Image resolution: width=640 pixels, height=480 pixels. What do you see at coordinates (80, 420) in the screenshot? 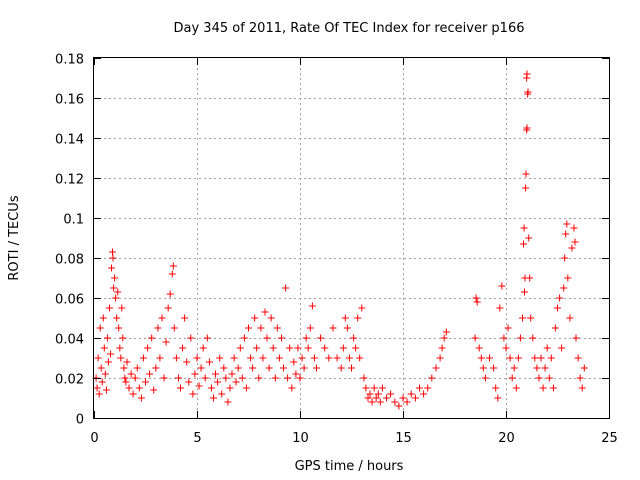
I see `y-tick-label: 0` at bounding box center [80, 420].